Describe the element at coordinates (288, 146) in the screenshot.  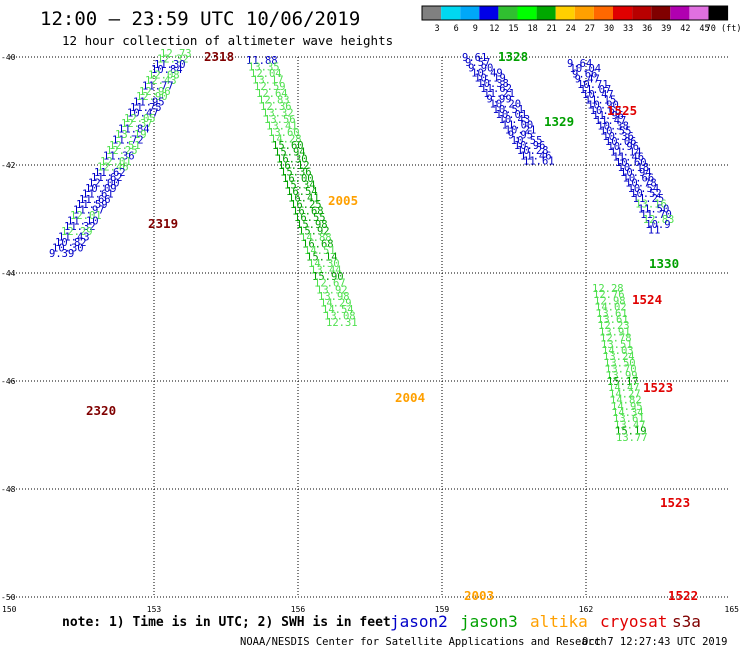
I see `wave-height-label: 15.60` at that location.